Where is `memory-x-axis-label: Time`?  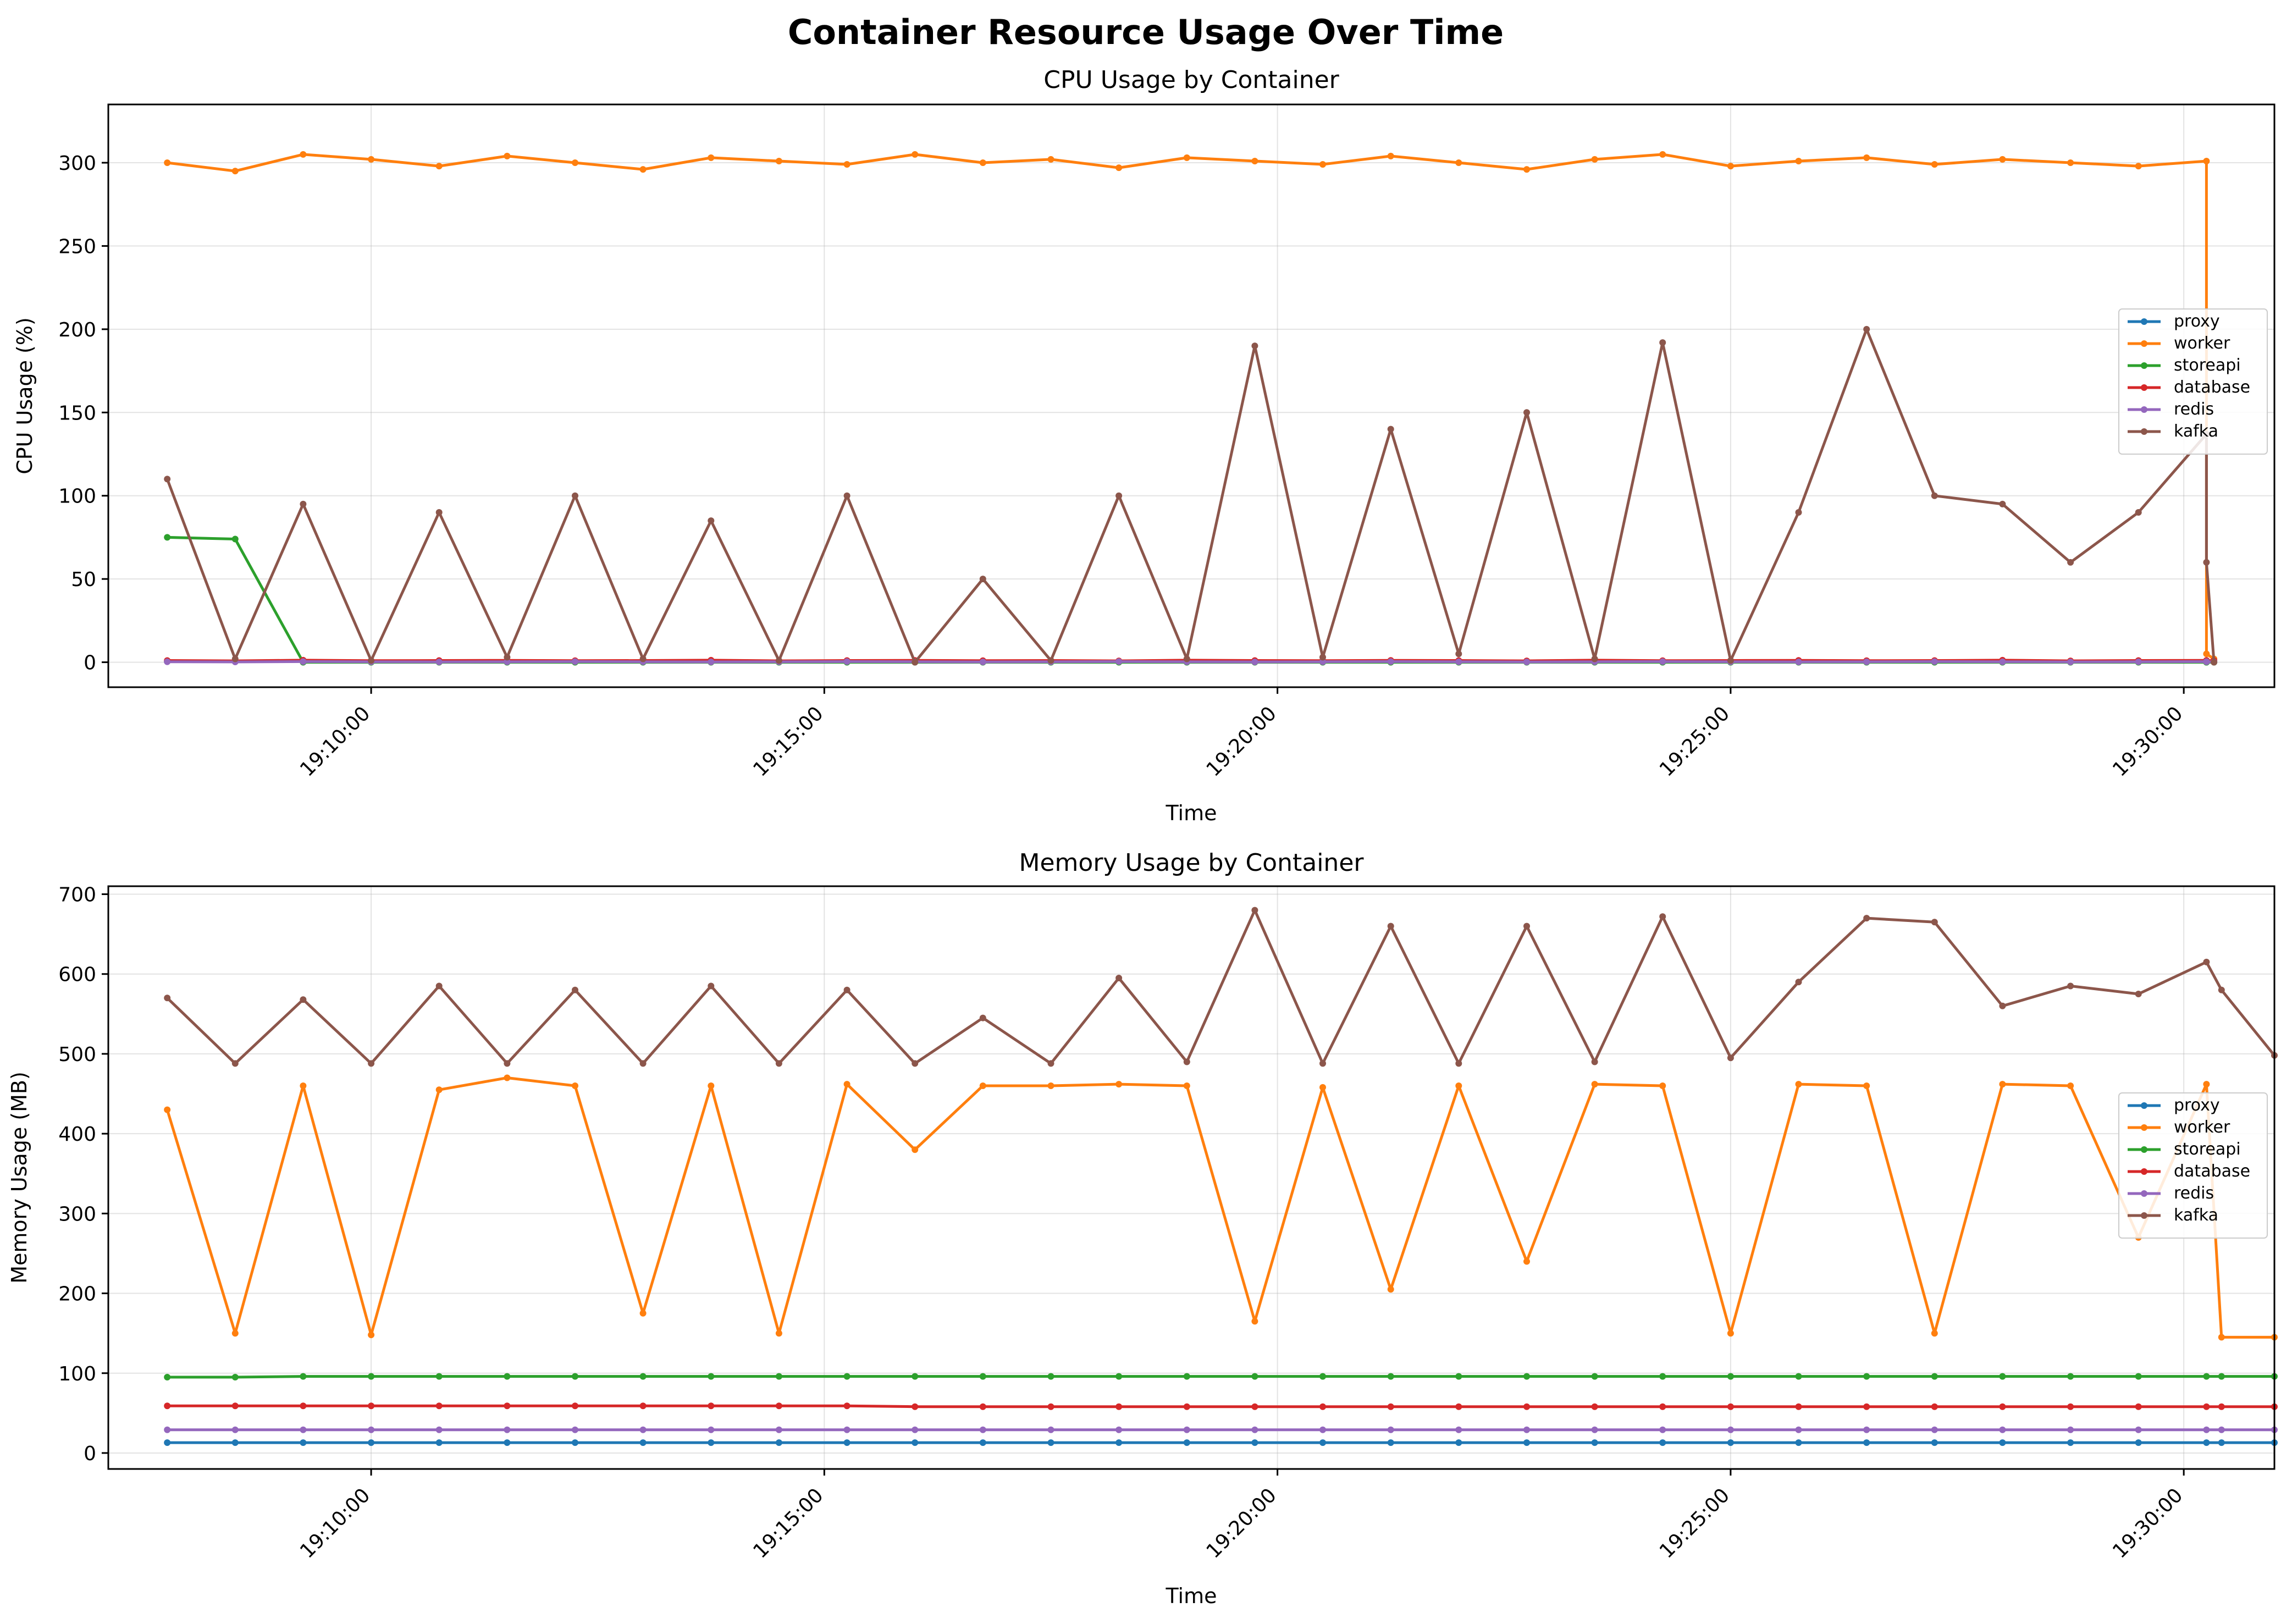 memory-x-axis-label: Time is located at coordinates (1191, 1596).